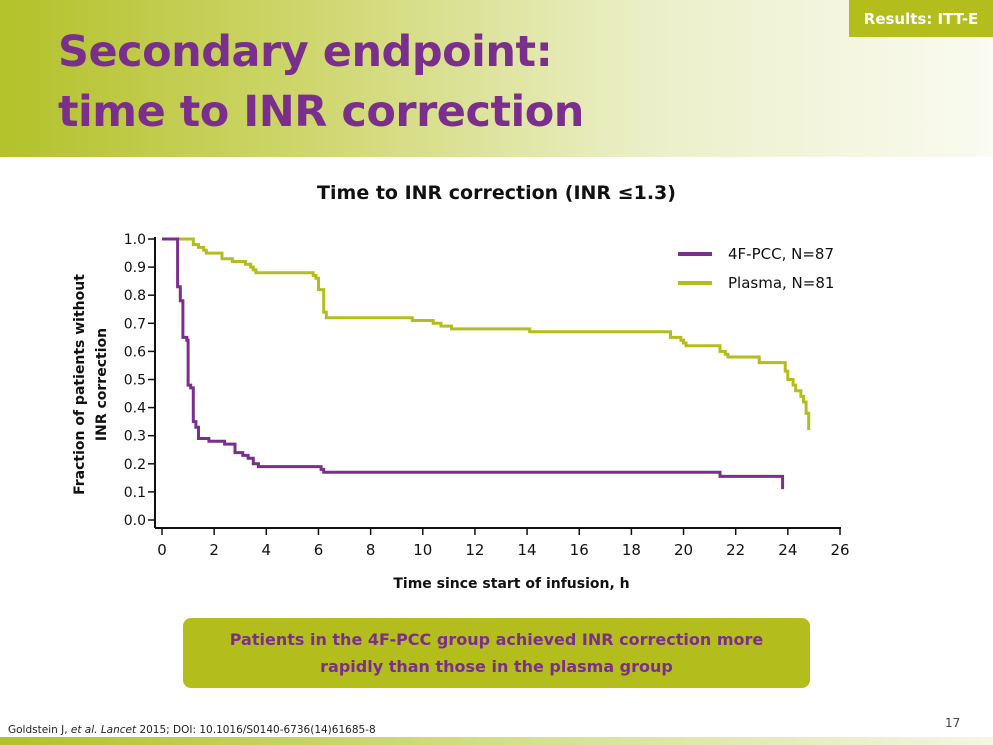  I want to click on results-badge: Results: ITT-E, so click(921, 18).